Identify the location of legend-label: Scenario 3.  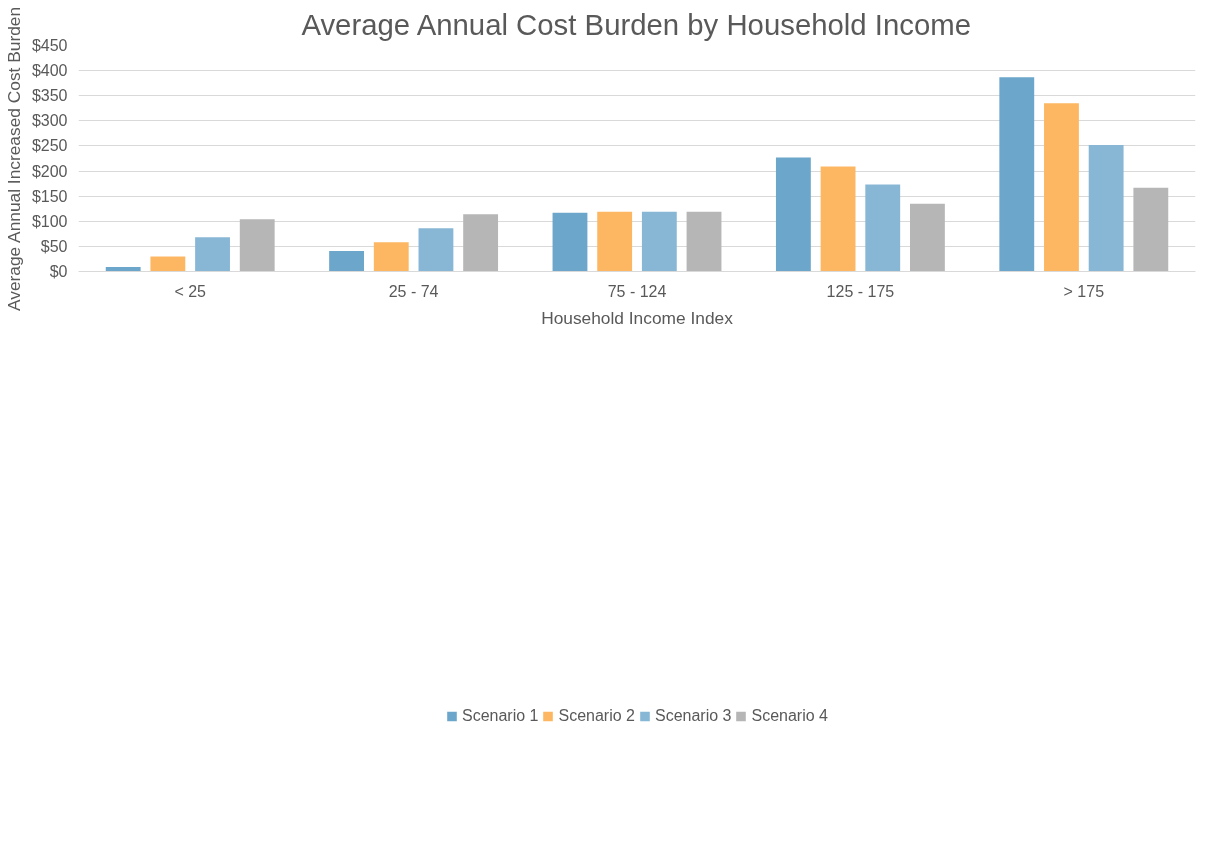
(693, 715).